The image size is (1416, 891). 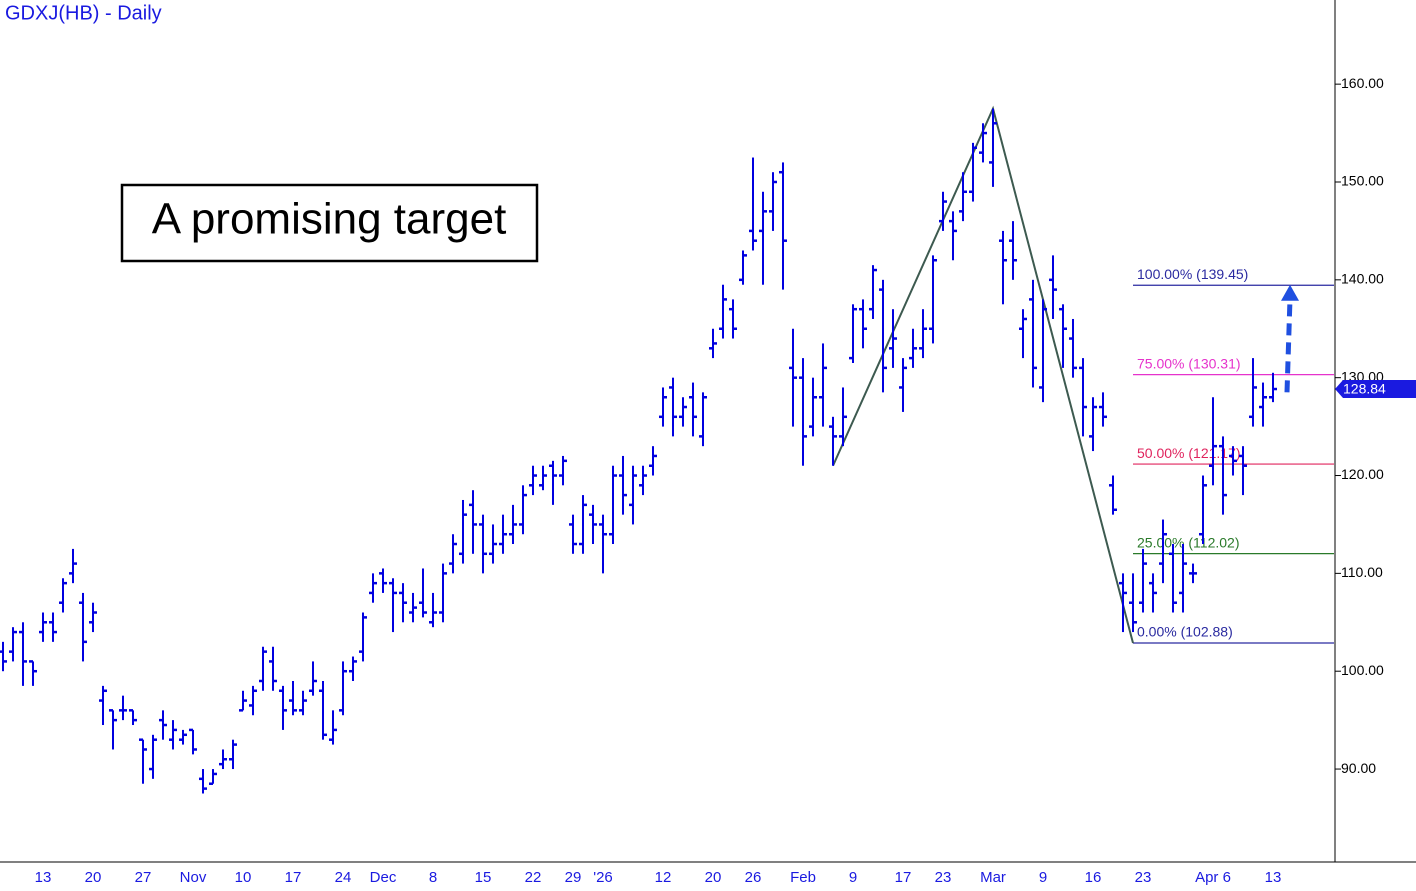 What do you see at coordinates (193, 877) in the screenshot?
I see `x-tick-label: Nov` at bounding box center [193, 877].